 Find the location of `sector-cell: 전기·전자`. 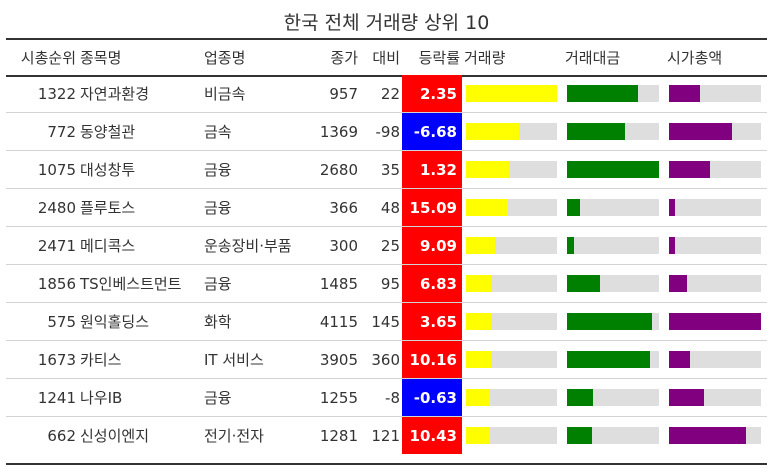

sector-cell: 전기·전자 is located at coordinates (254, 435).